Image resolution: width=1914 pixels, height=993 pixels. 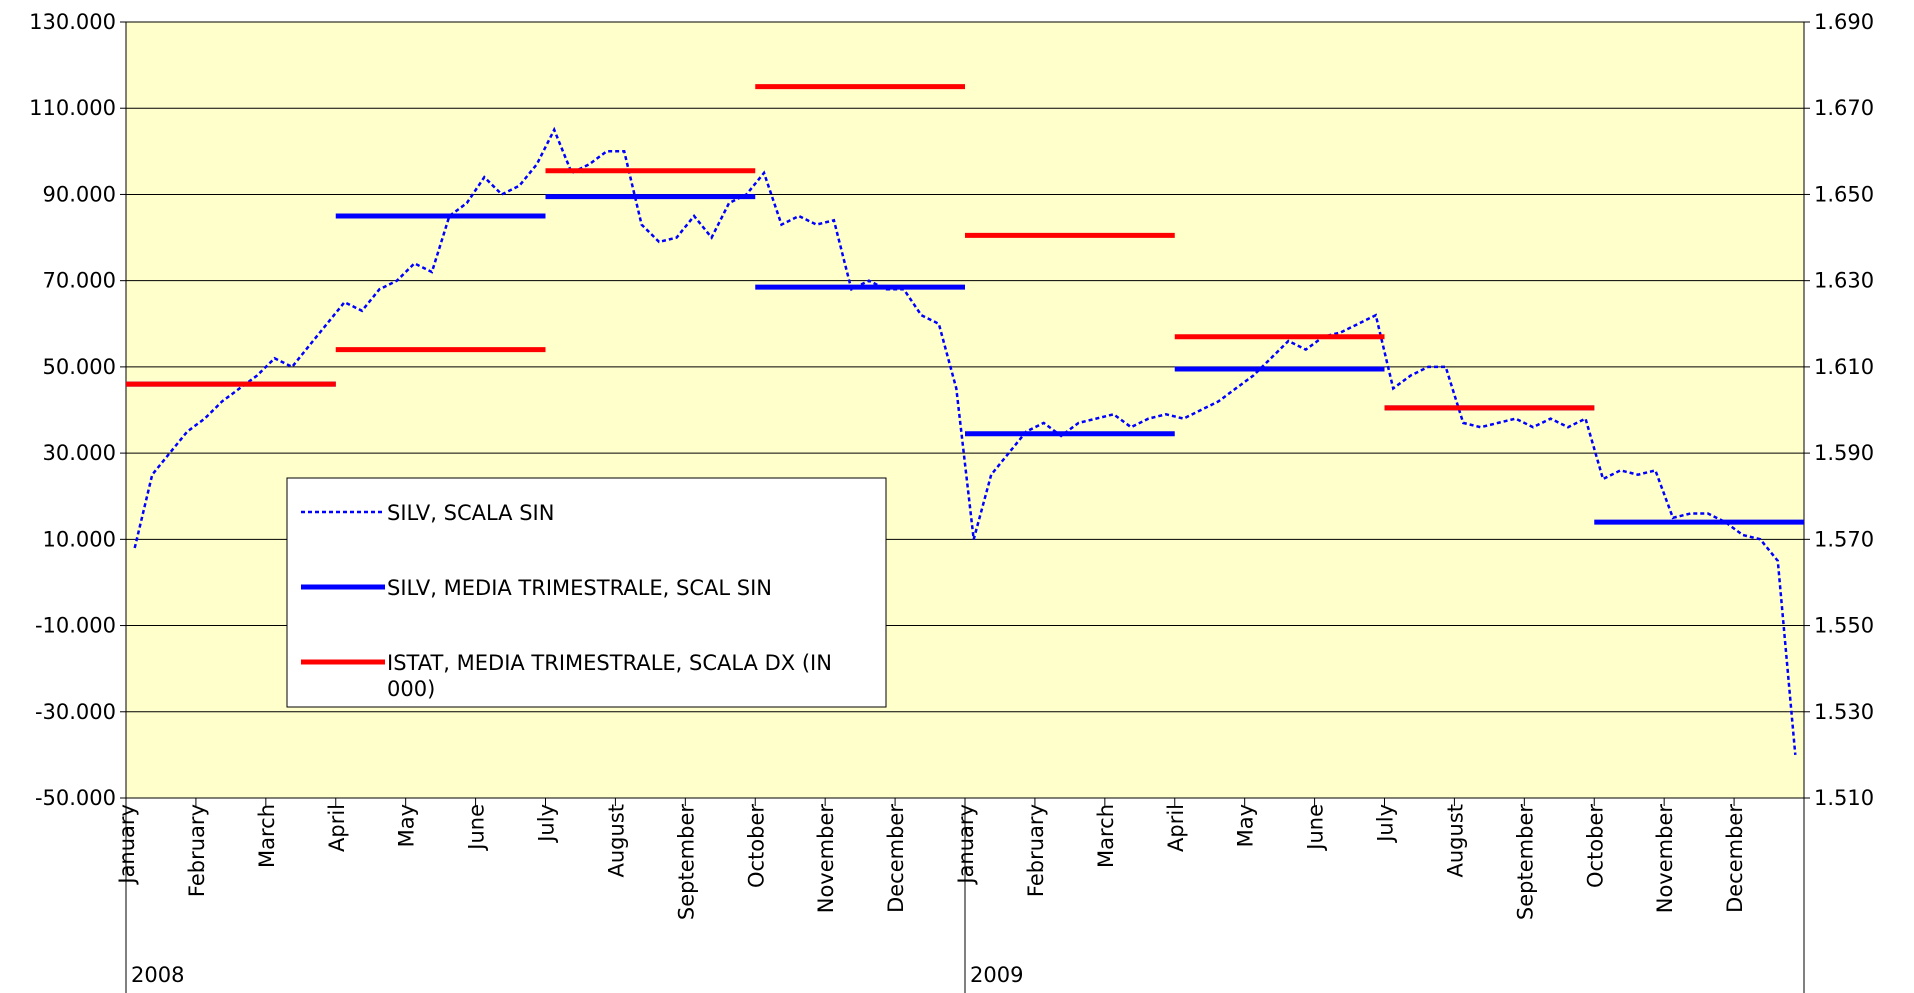 What do you see at coordinates (79, 194) in the screenshot?
I see `y-tick-label: 90.000` at bounding box center [79, 194].